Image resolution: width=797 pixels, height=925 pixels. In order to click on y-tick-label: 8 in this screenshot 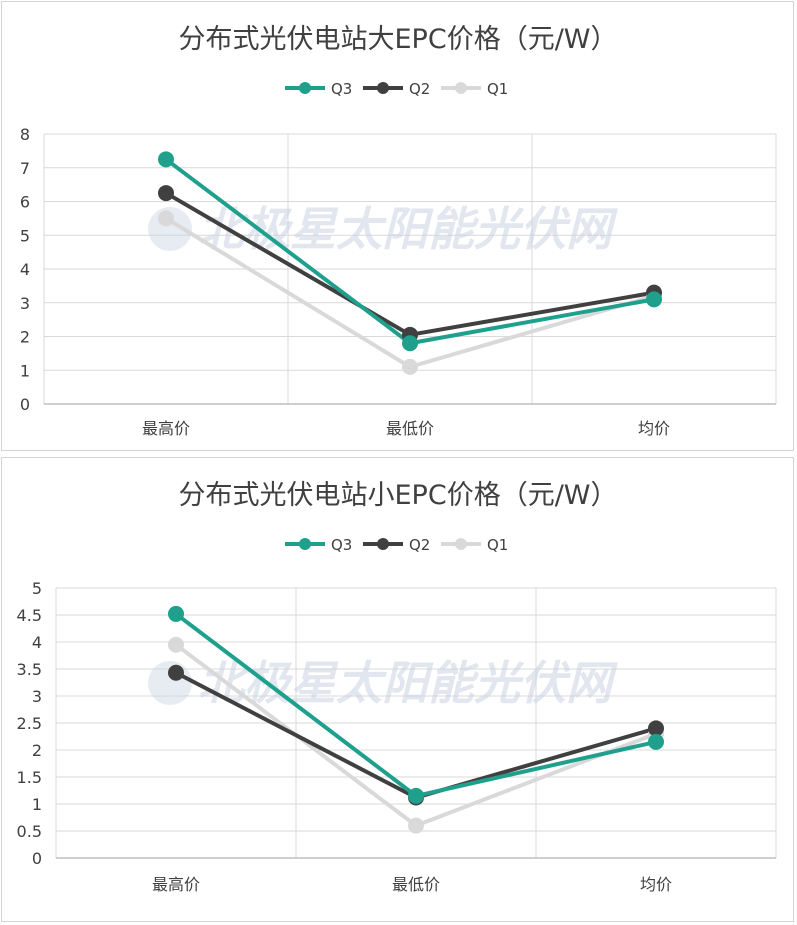, I will do `click(25, 134)`.